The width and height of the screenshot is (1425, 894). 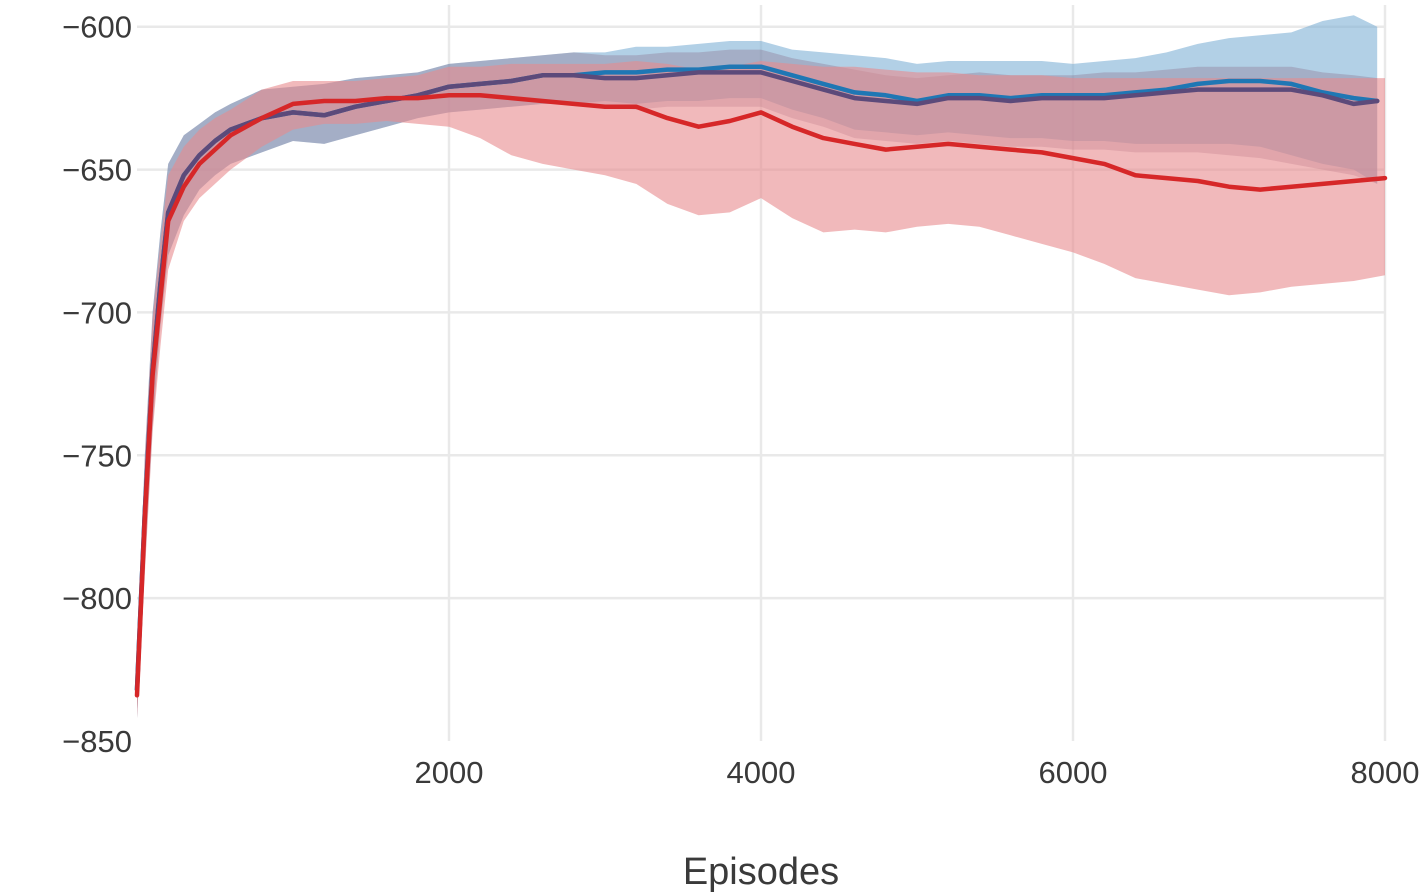 I want to click on y-tick-label: −700, so click(x=97, y=312).